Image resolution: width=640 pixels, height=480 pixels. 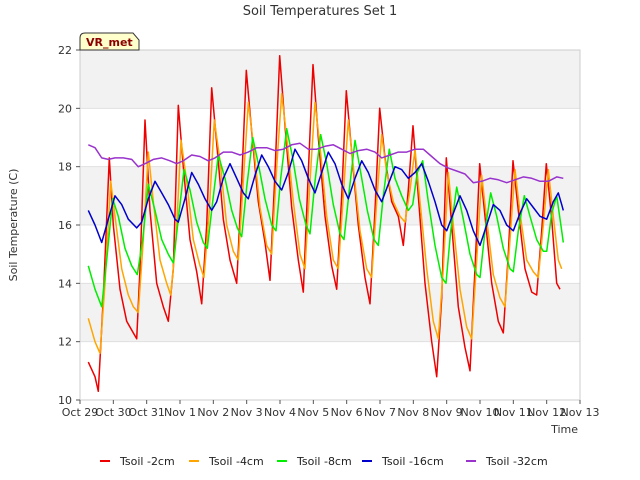 What do you see at coordinates (236, 461) in the screenshot?
I see `legend-label: Tsoil -4cm` at bounding box center [236, 461].